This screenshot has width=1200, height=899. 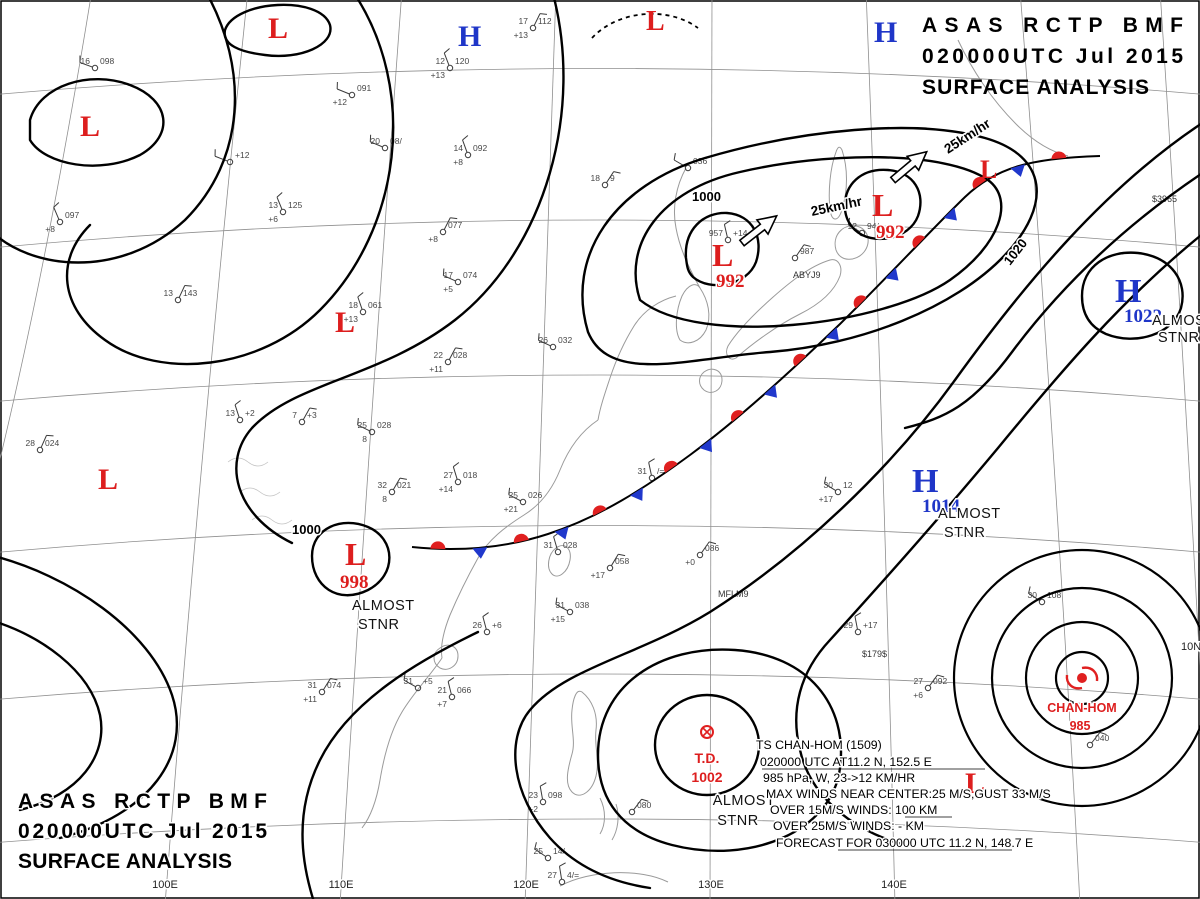 What do you see at coordinates (1054, 595) in the screenshot?
I see `station-value: 108` at bounding box center [1054, 595].